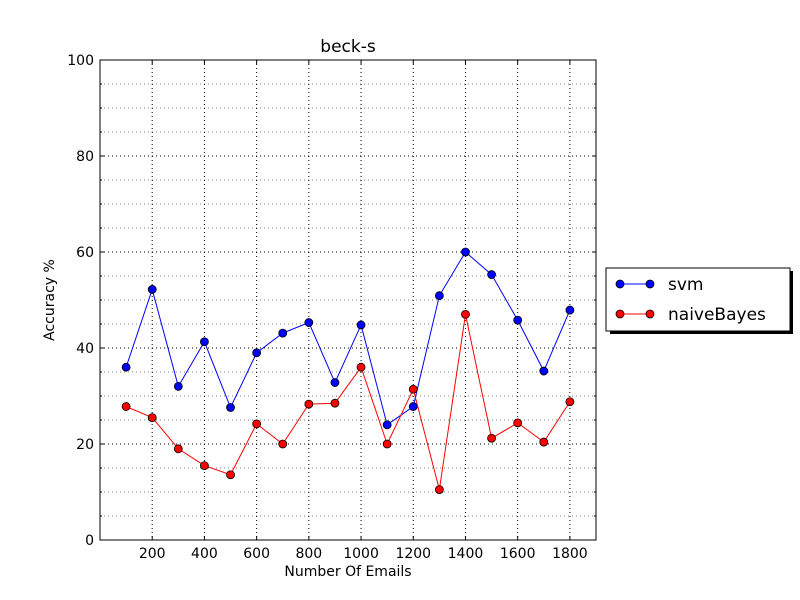  What do you see at coordinates (152, 554) in the screenshot?
I see `x-tick-label: 200` at bounding box center [152, 554].